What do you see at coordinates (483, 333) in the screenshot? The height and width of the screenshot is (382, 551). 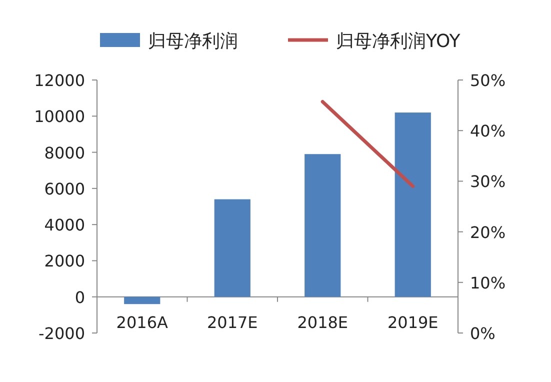 I see `y2-tick-label: 0%` at bounding box center [483, 333].